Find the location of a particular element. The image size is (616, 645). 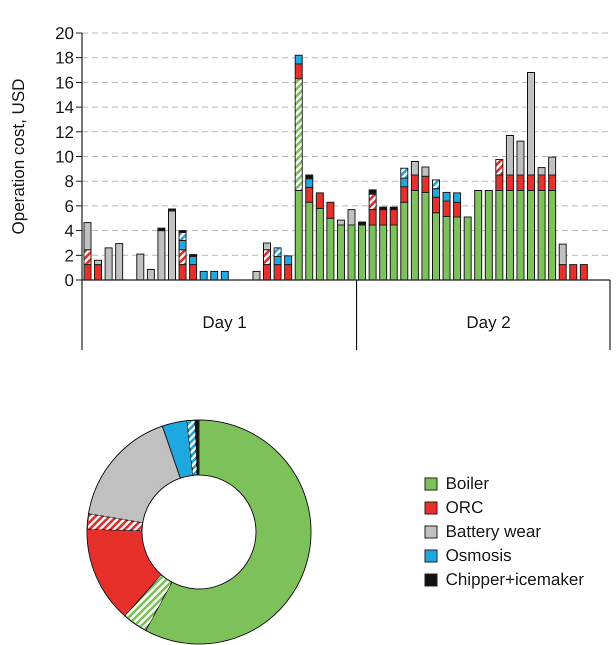

y-tick-label: 4 is located at coordinates (69, 231).